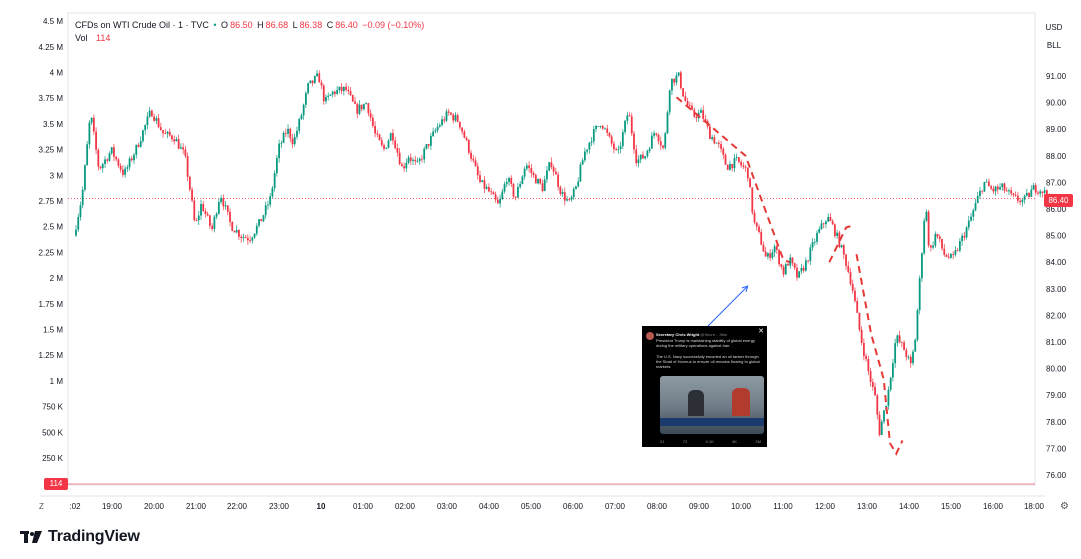  I want to click on time-tick-label: 15:00, so click(951, 506).